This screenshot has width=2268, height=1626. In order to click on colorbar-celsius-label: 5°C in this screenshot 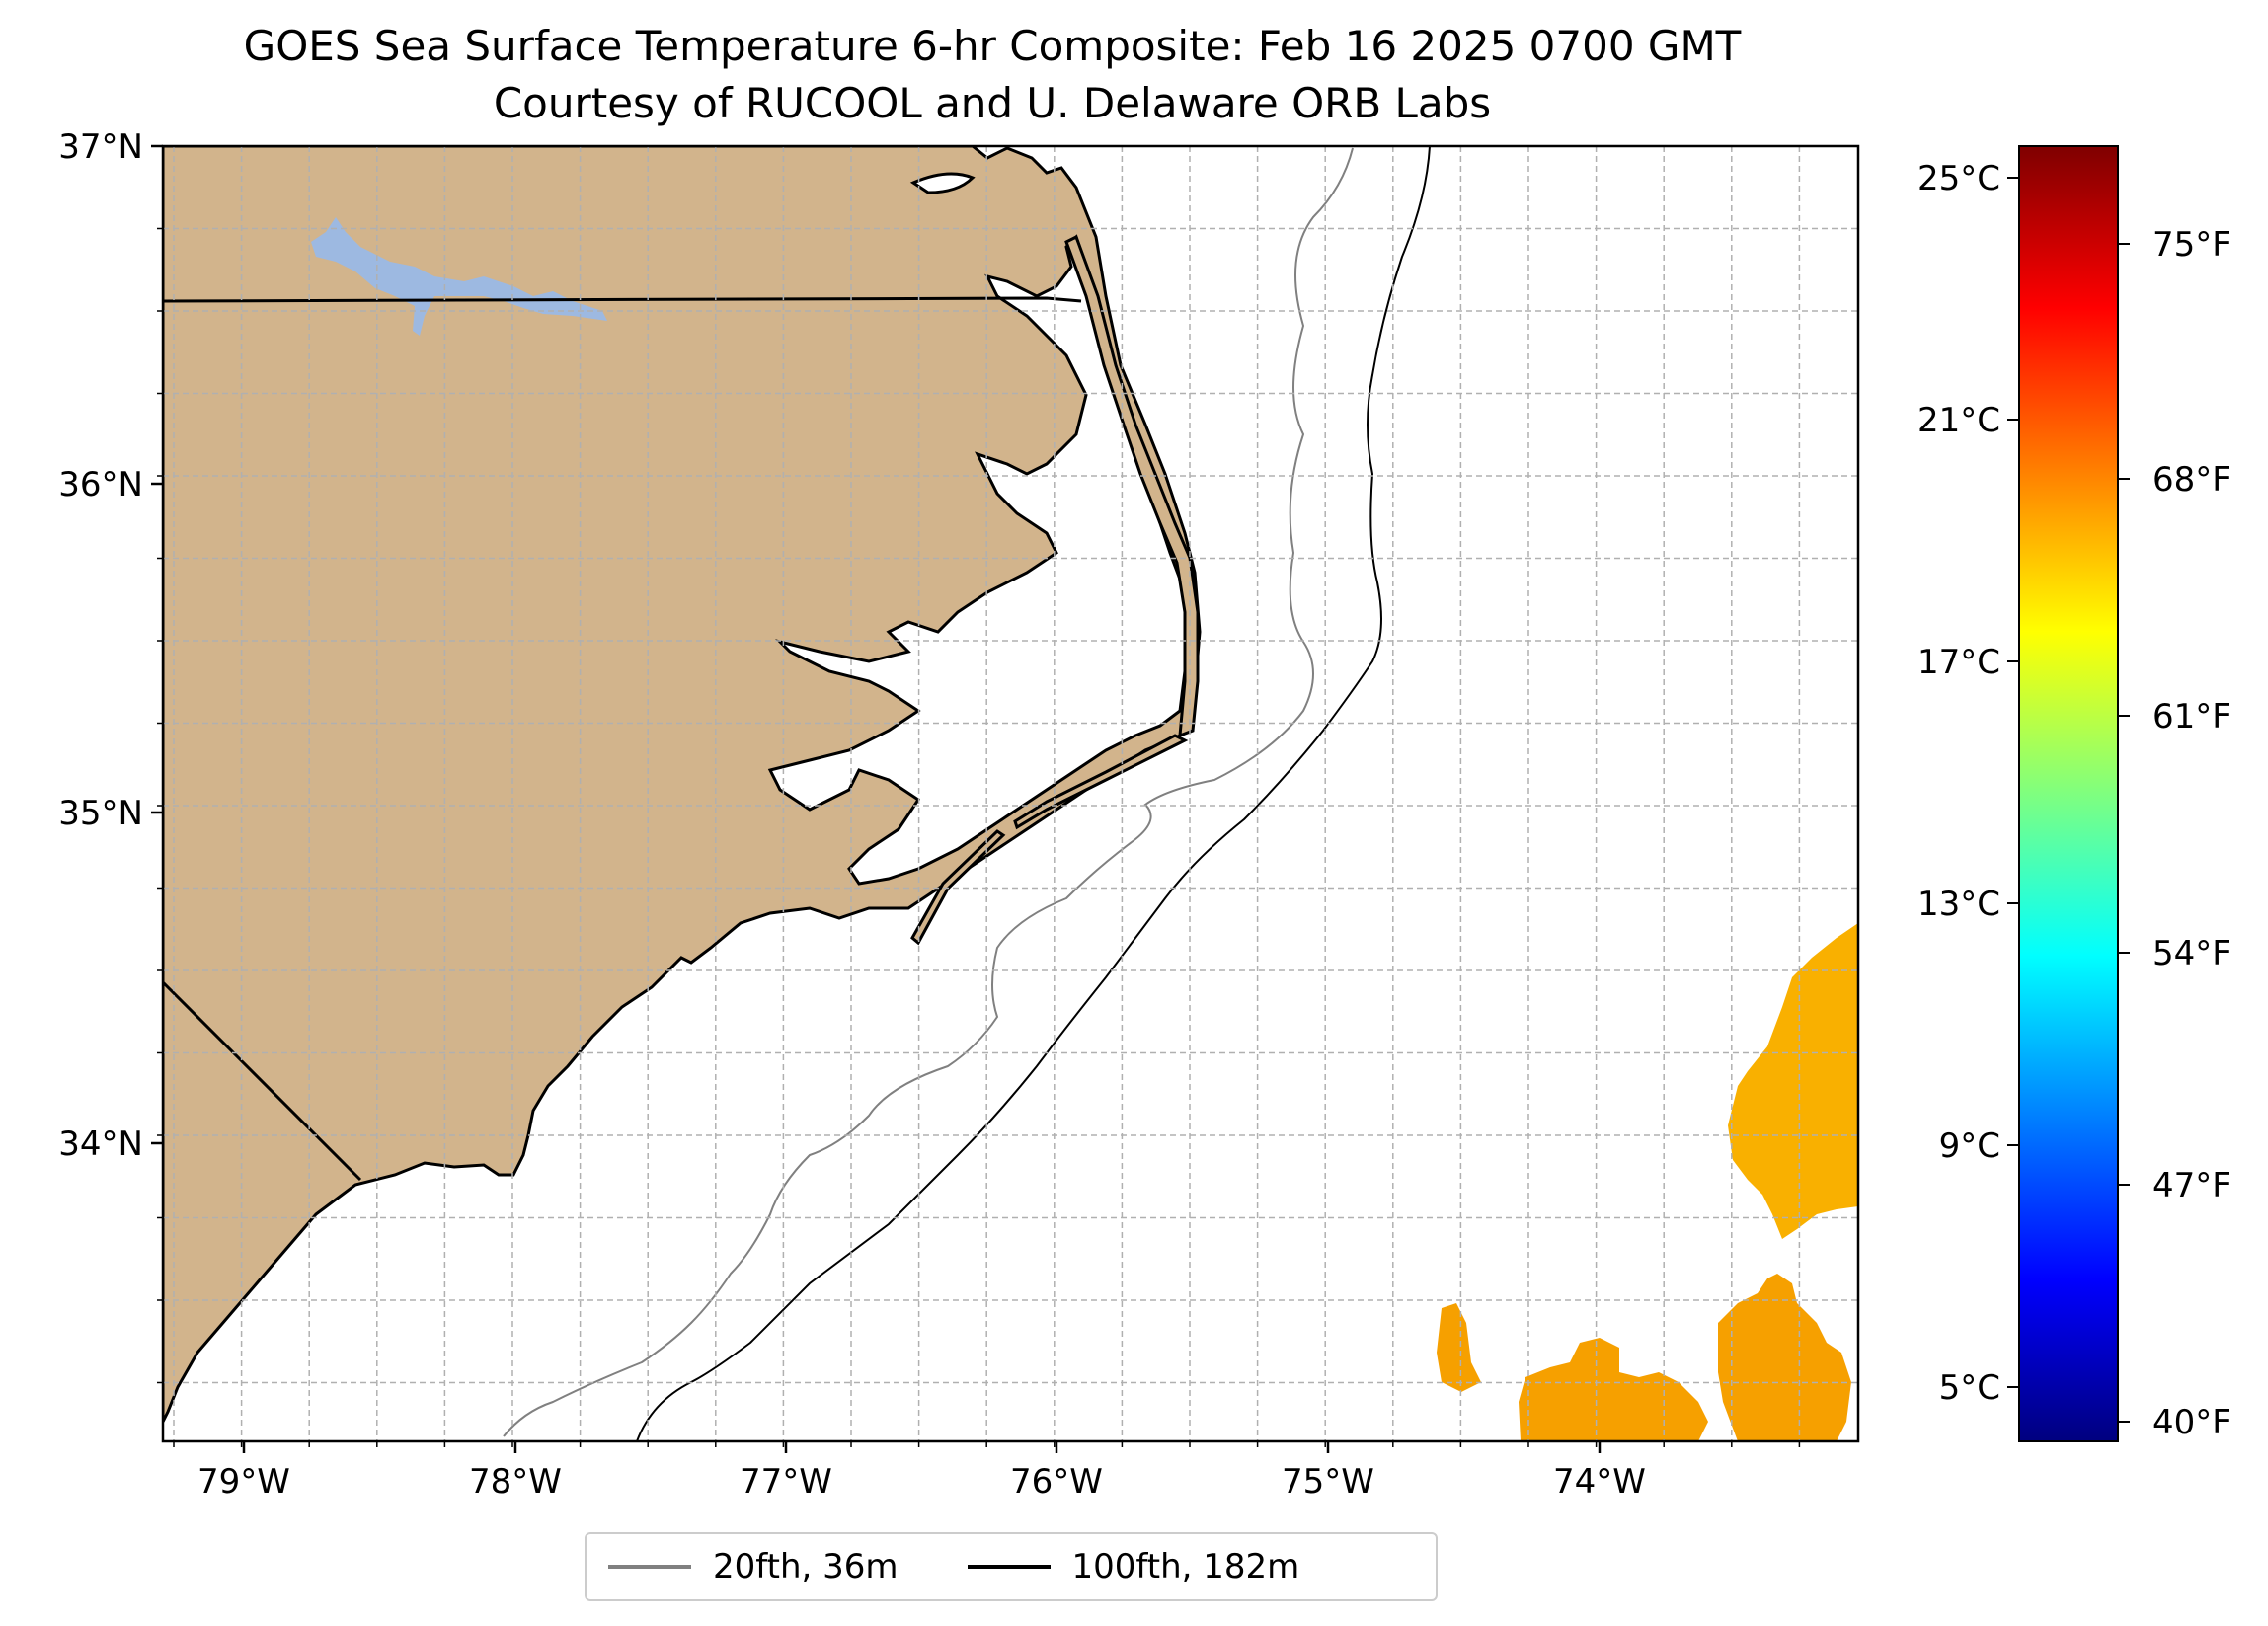, I will do `click(1969, 1388)`.